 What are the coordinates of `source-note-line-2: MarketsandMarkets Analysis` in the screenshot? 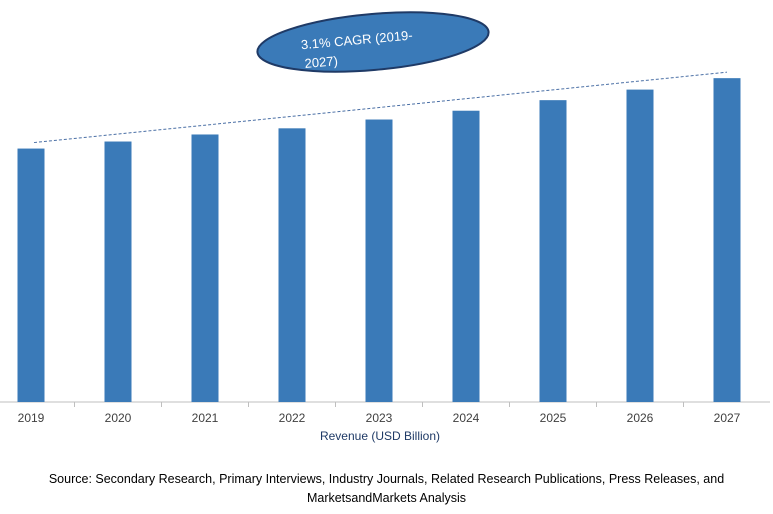 It's located at (386, 498).